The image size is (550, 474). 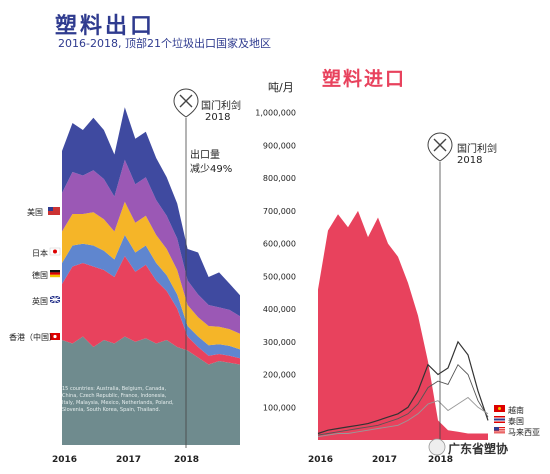 I want to click on policy-year-left: 2018, so click(x=218, y=117).